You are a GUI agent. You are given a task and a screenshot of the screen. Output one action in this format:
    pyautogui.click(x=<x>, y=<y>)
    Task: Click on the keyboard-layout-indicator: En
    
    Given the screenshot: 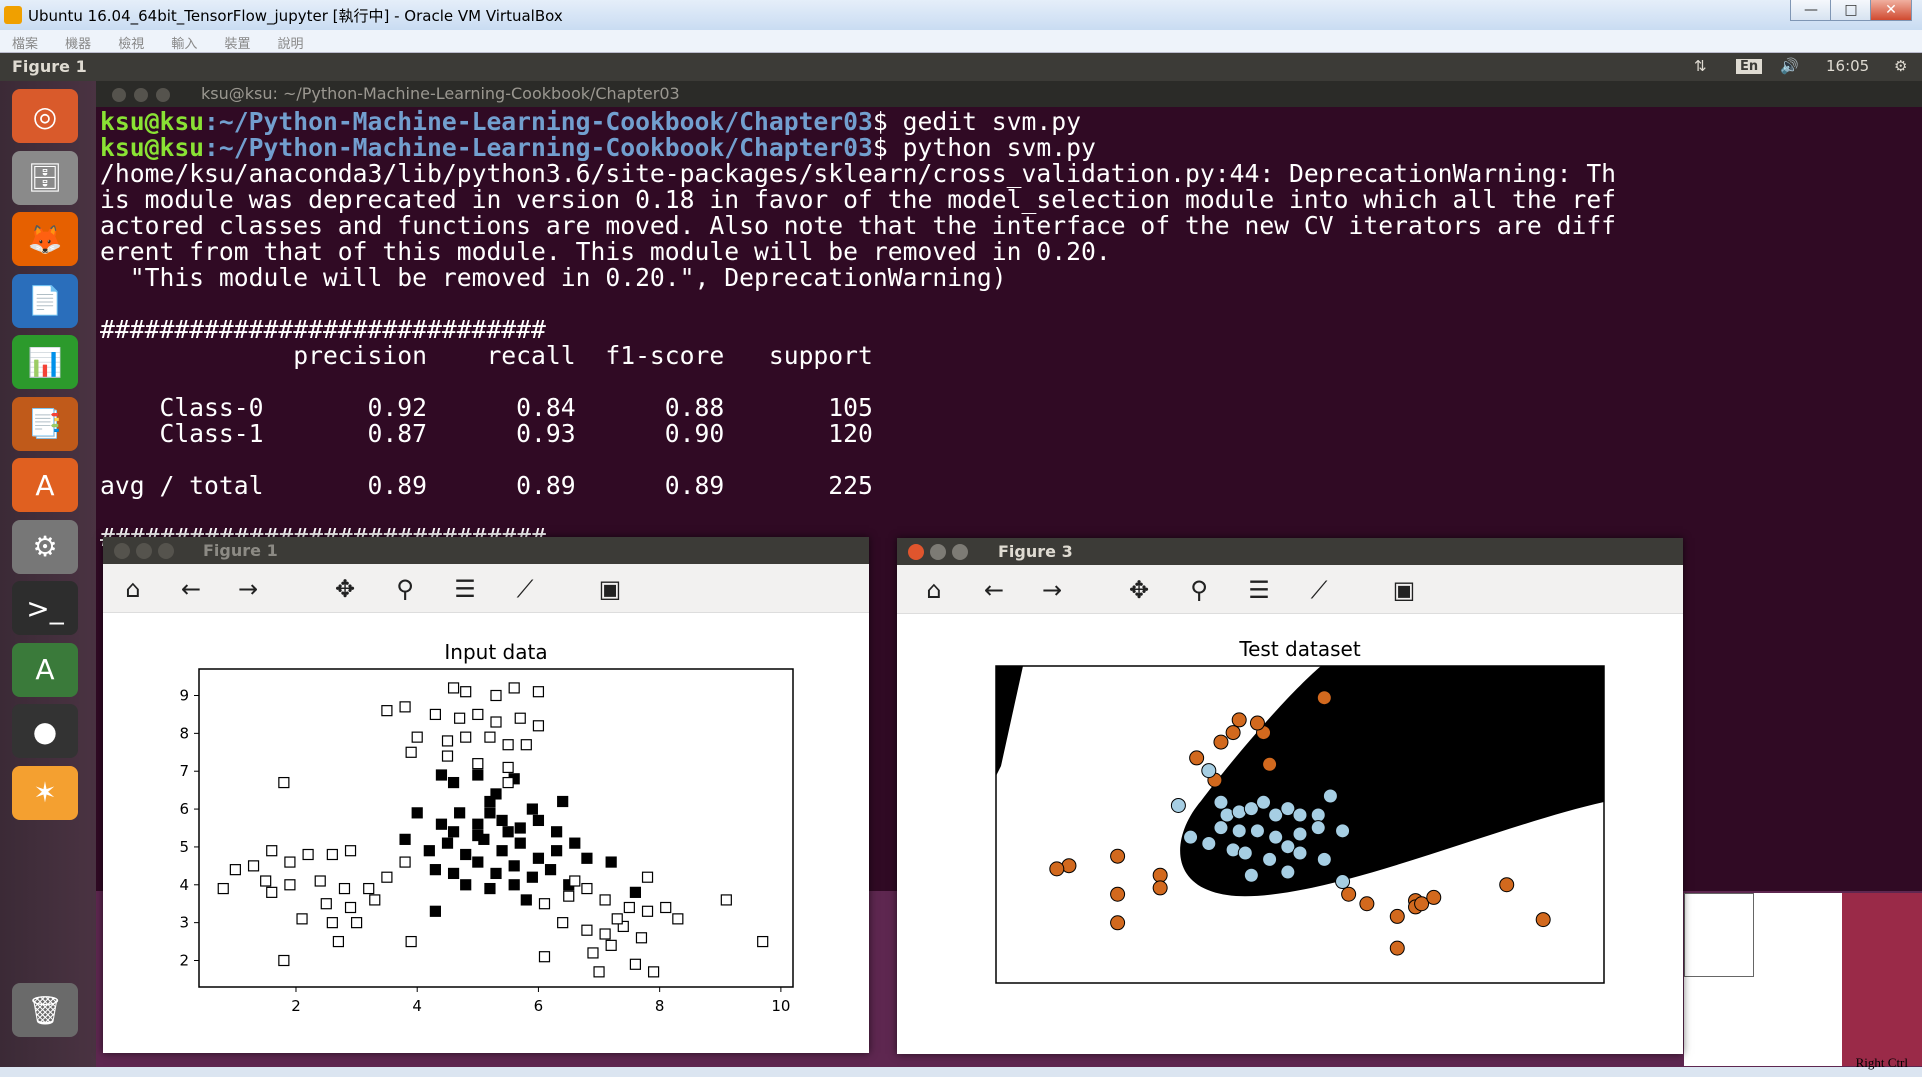 What is the action you would take?
    pyautogui.click(x=1749, y=66)
    